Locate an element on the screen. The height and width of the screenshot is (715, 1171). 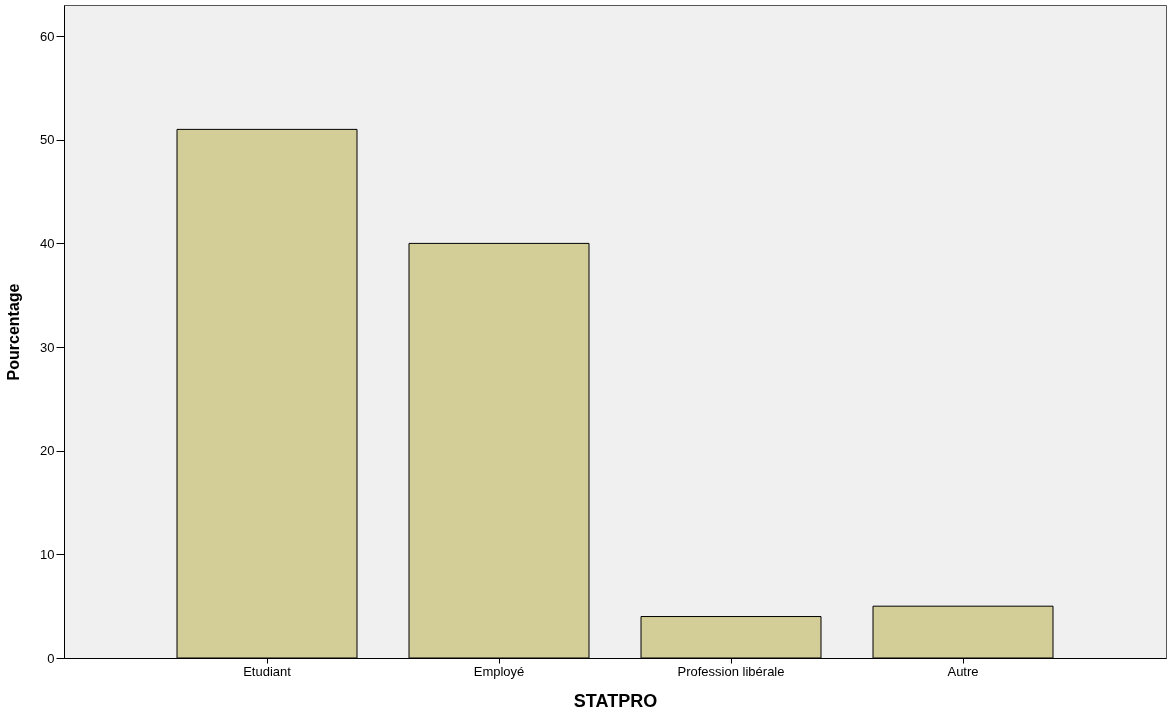
x-axis-title: STATPRO is located at coordinates (615, 700).